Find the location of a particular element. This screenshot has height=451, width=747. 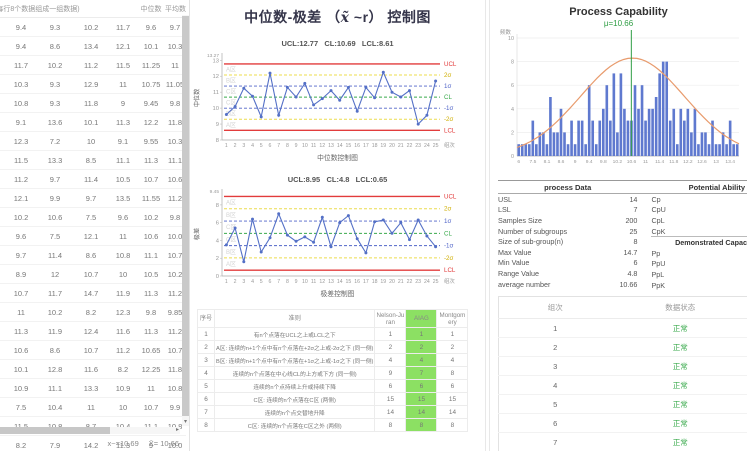

sample-mean: 11.1 is located at coordinates (175, 160).